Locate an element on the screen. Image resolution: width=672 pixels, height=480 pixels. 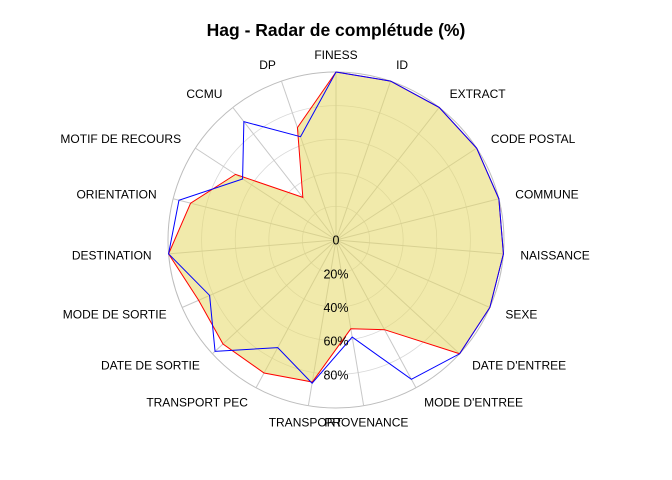
axis-label: DATE DE SORTIE is located at coordinates (150, 365).